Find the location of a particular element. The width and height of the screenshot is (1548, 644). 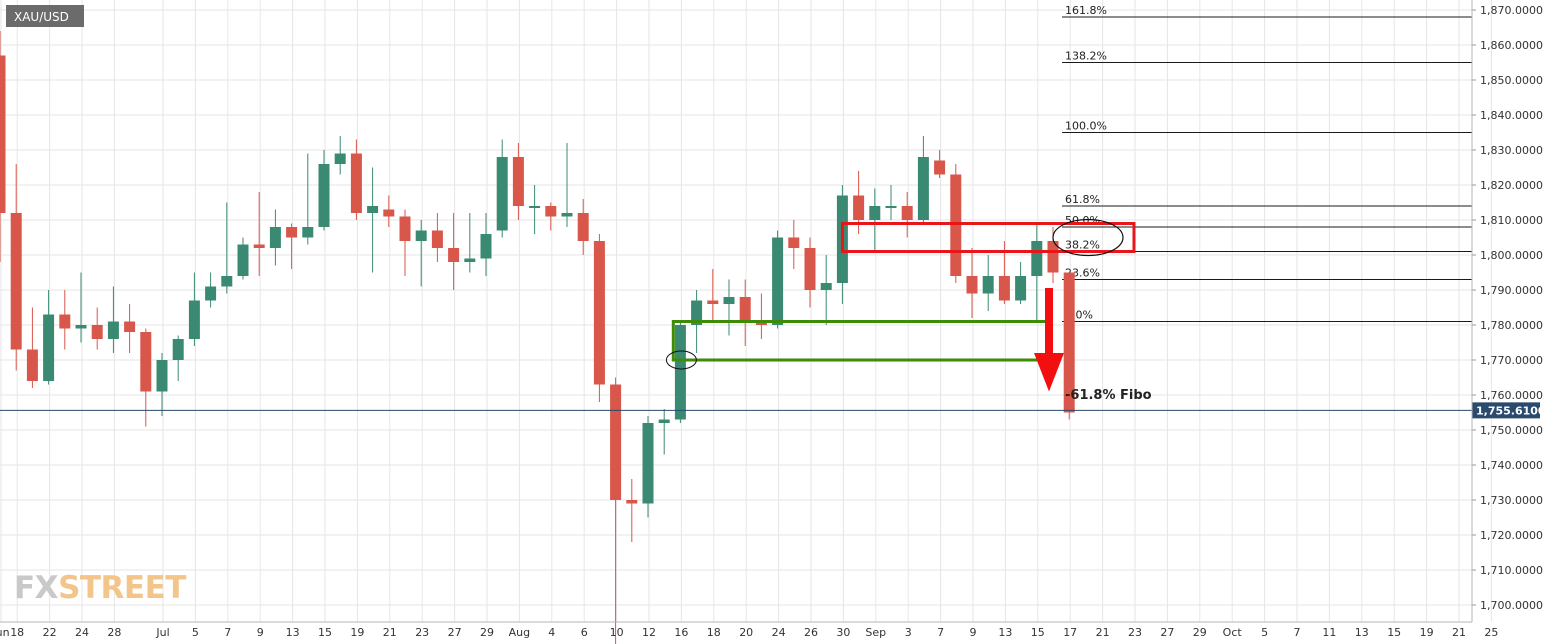

x-tick-label: Sep is located at coordinates (875, 632).